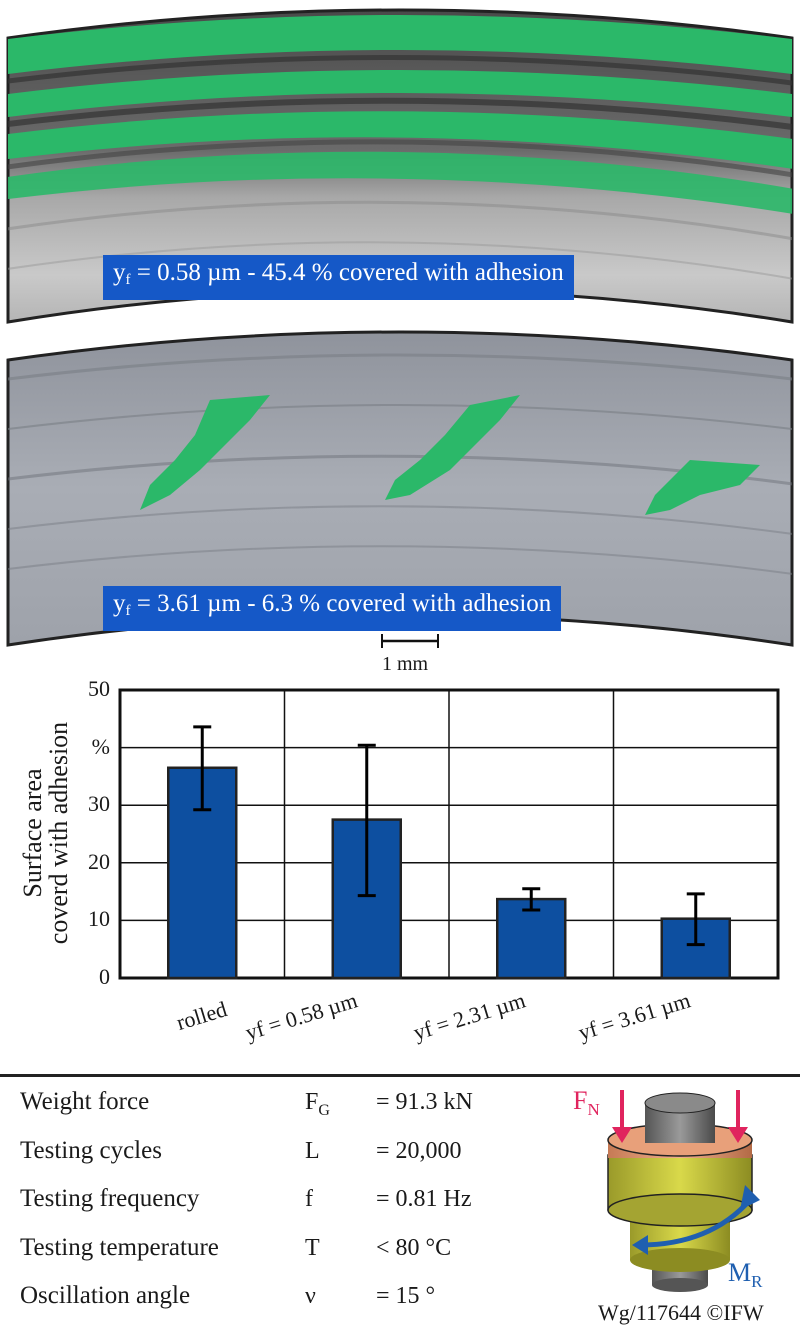 The width and height of the screenshot is (800, 1334). I want to click on param-symbol: ν, so click(310, 1296).